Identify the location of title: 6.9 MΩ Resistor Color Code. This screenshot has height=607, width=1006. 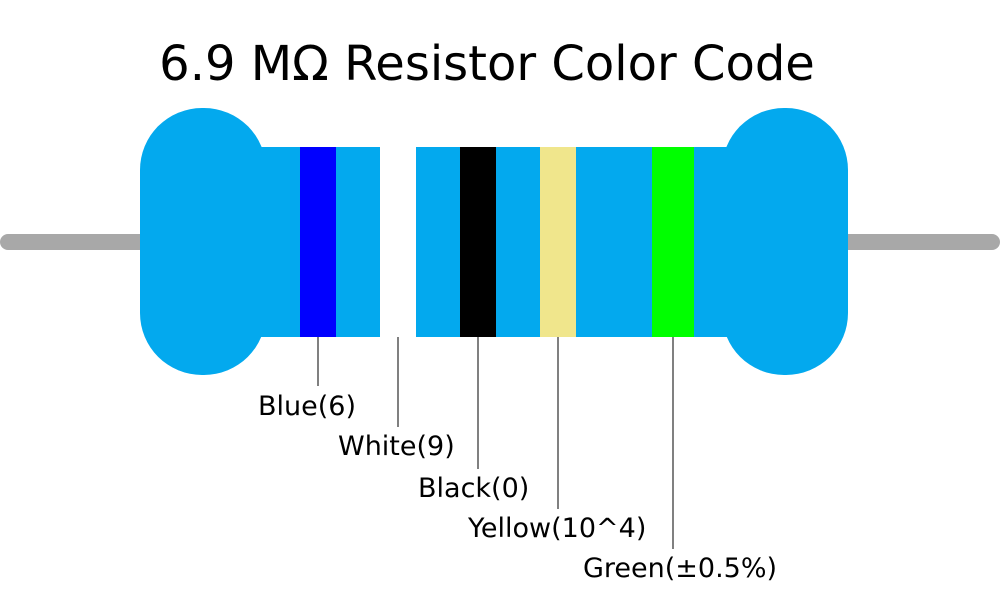
(487, 64).